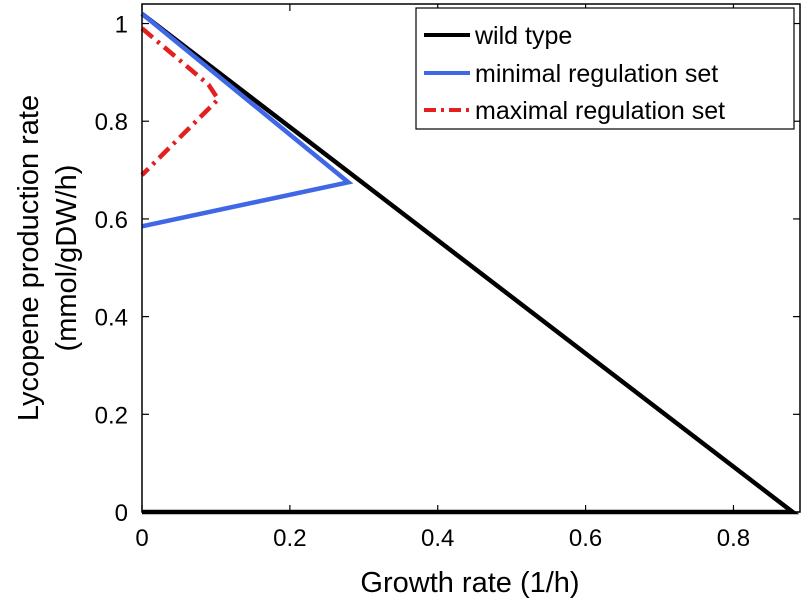 The height and width of the screenshot is (601, 805). I want to click on y-tick-label: 0.8, so click(111, 122).